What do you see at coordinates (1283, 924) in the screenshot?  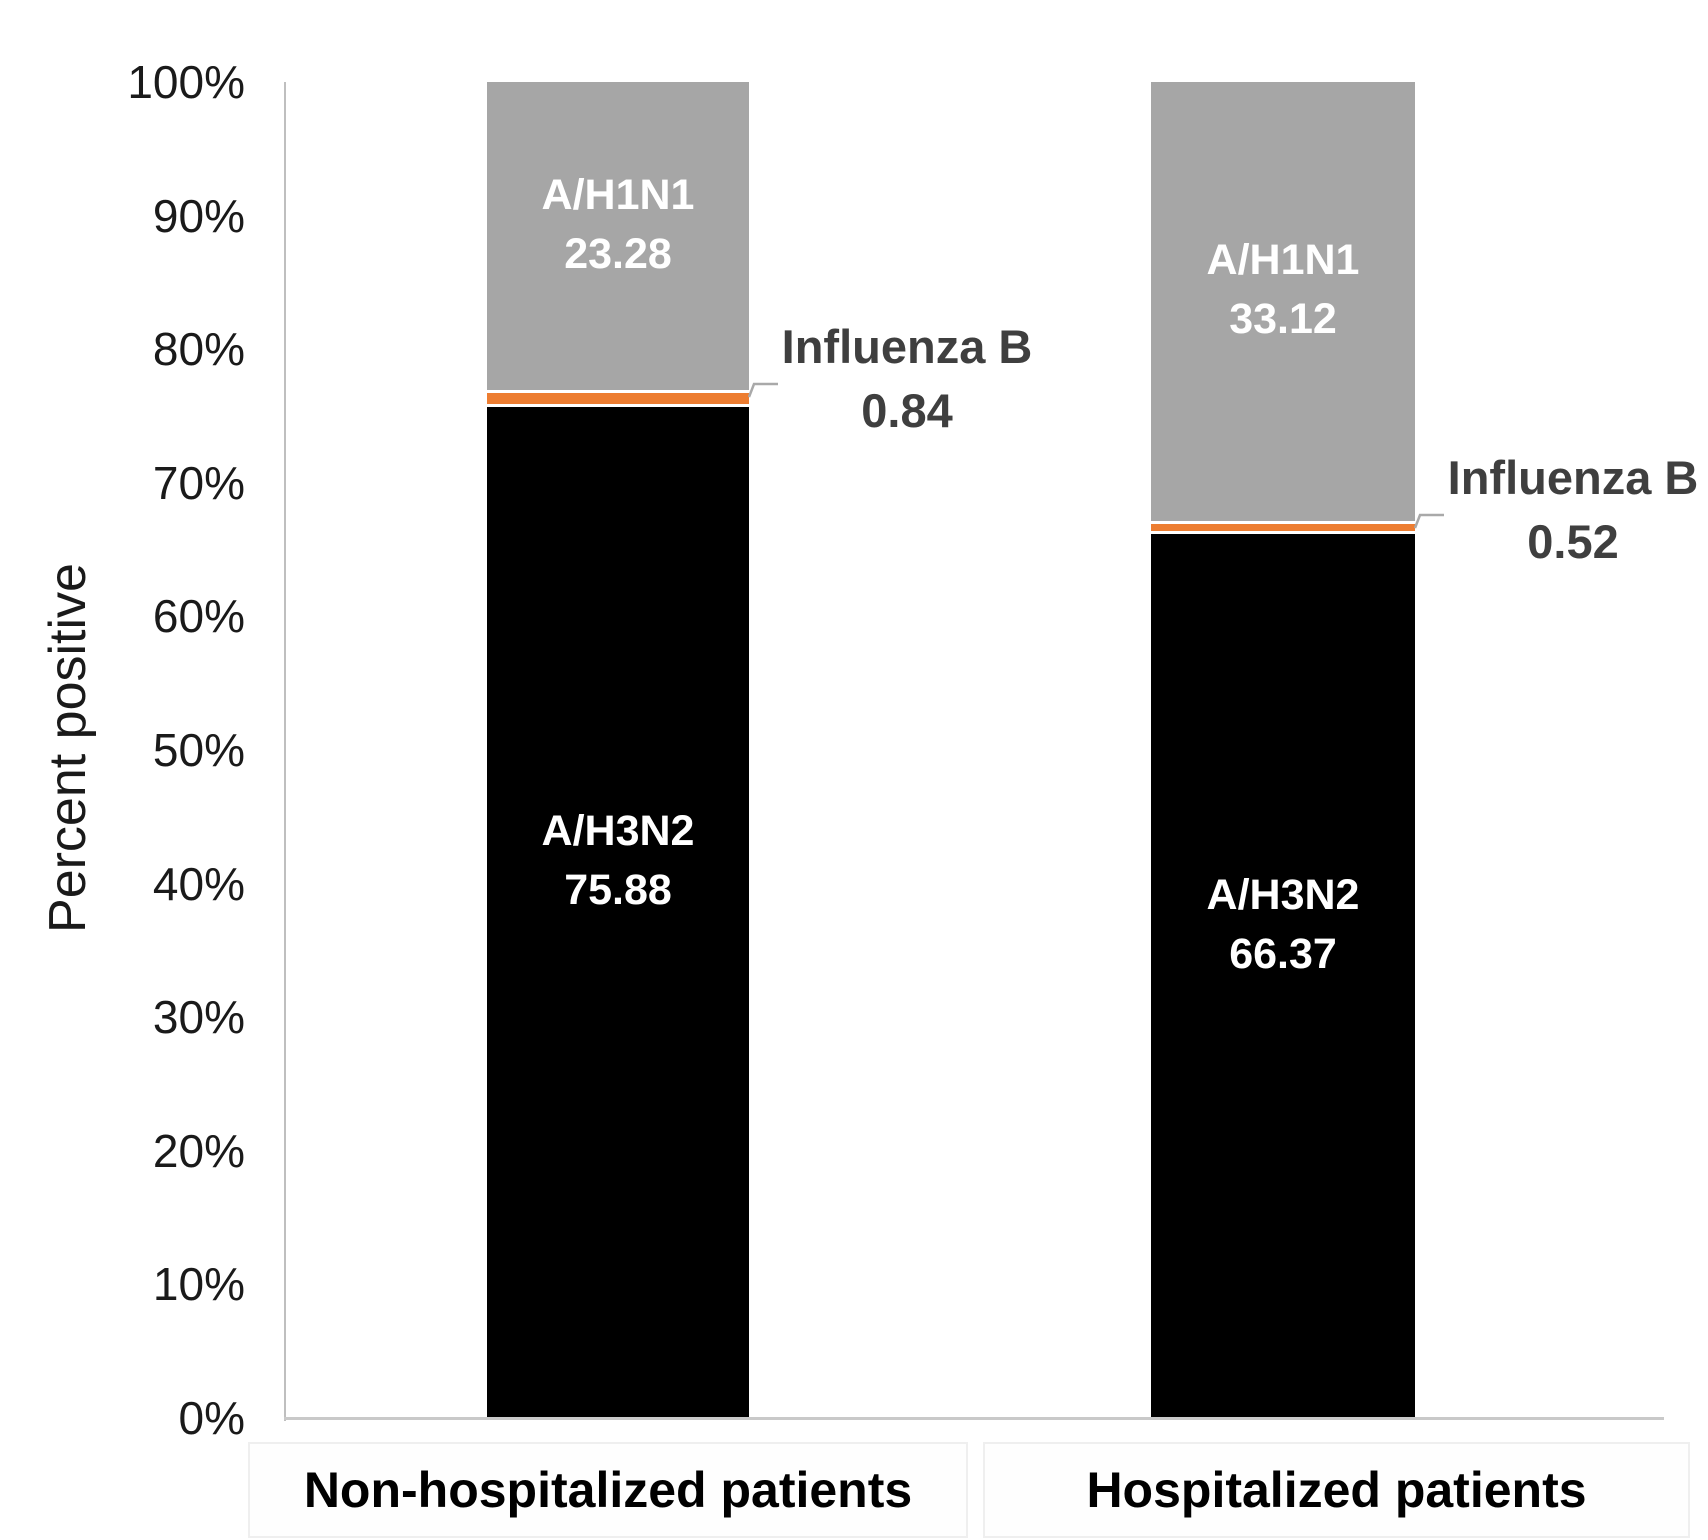 I see `segment-label-a-h3n2: A/H3N2 66.37` at bounding box center [1283, 924].